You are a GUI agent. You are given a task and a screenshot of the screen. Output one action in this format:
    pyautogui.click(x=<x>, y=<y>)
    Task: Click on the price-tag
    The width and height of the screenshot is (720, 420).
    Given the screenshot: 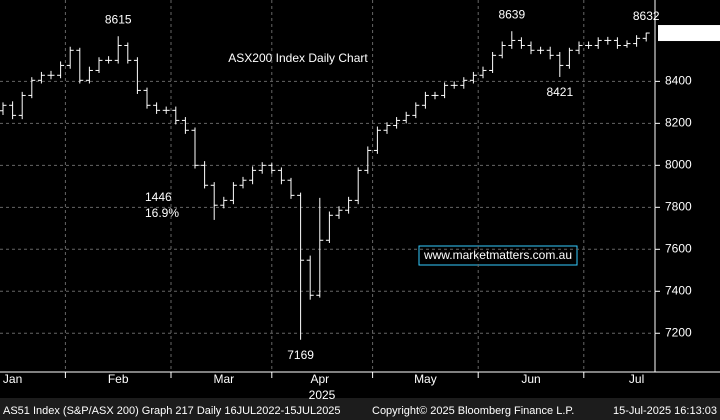 What is the action you would take?
    pyautogui.click(x=689, y=33)
    